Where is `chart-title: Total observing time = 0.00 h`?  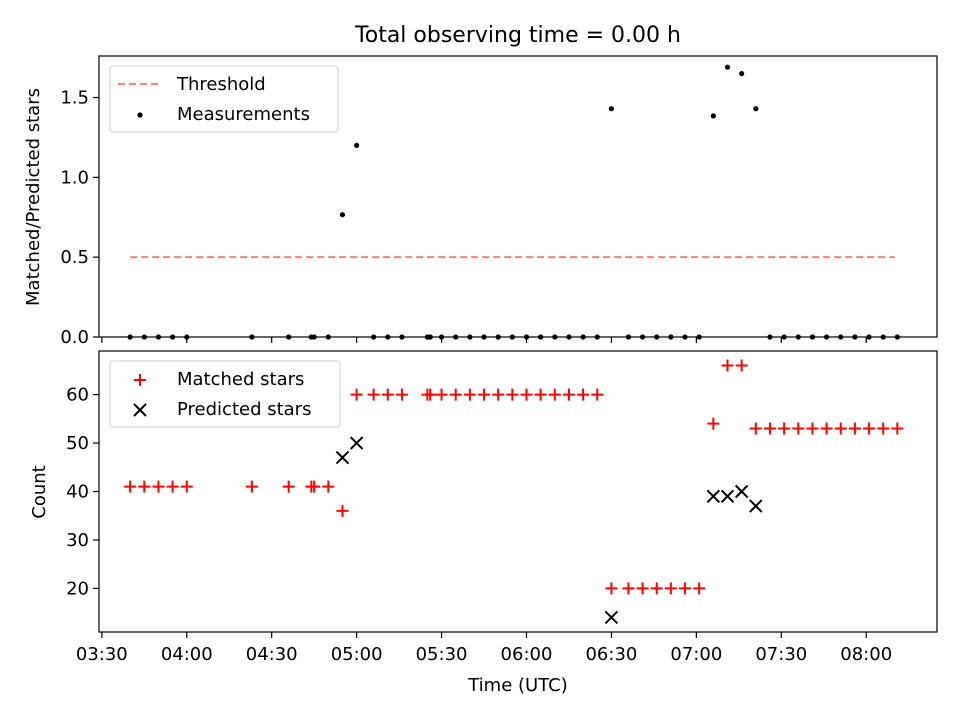
chart-title: Total observing time = 0.00 h is located at coordinates (517, 35).